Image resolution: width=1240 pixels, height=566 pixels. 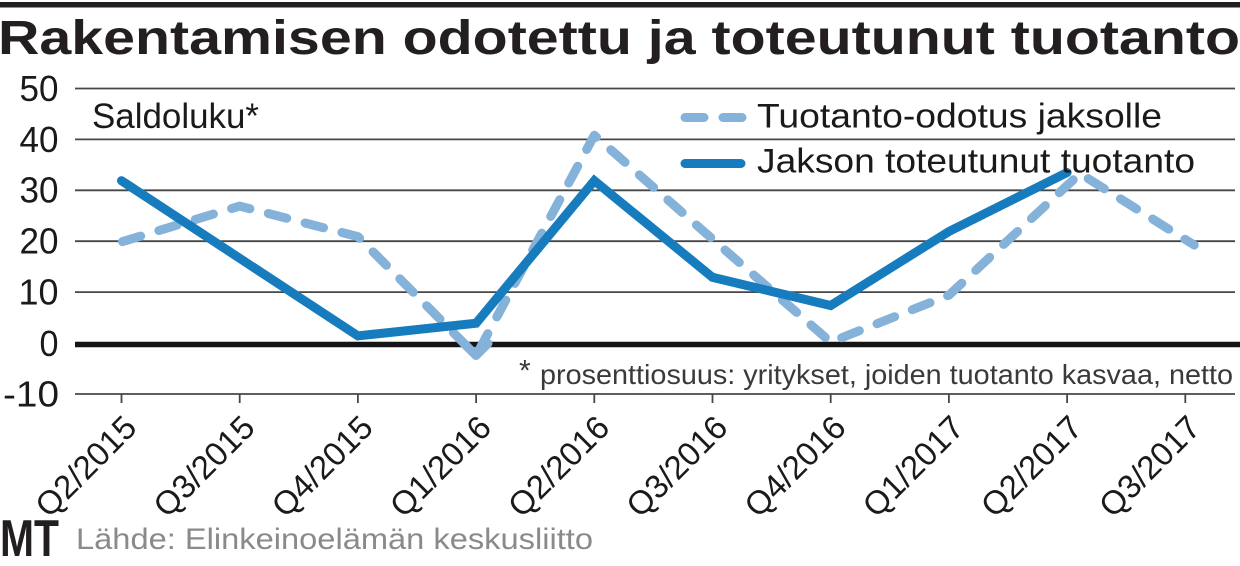 What do you see at coordinates (29, 535) in the screenshot?
I see `svg-text: MT` at bounding box center [29, 535].